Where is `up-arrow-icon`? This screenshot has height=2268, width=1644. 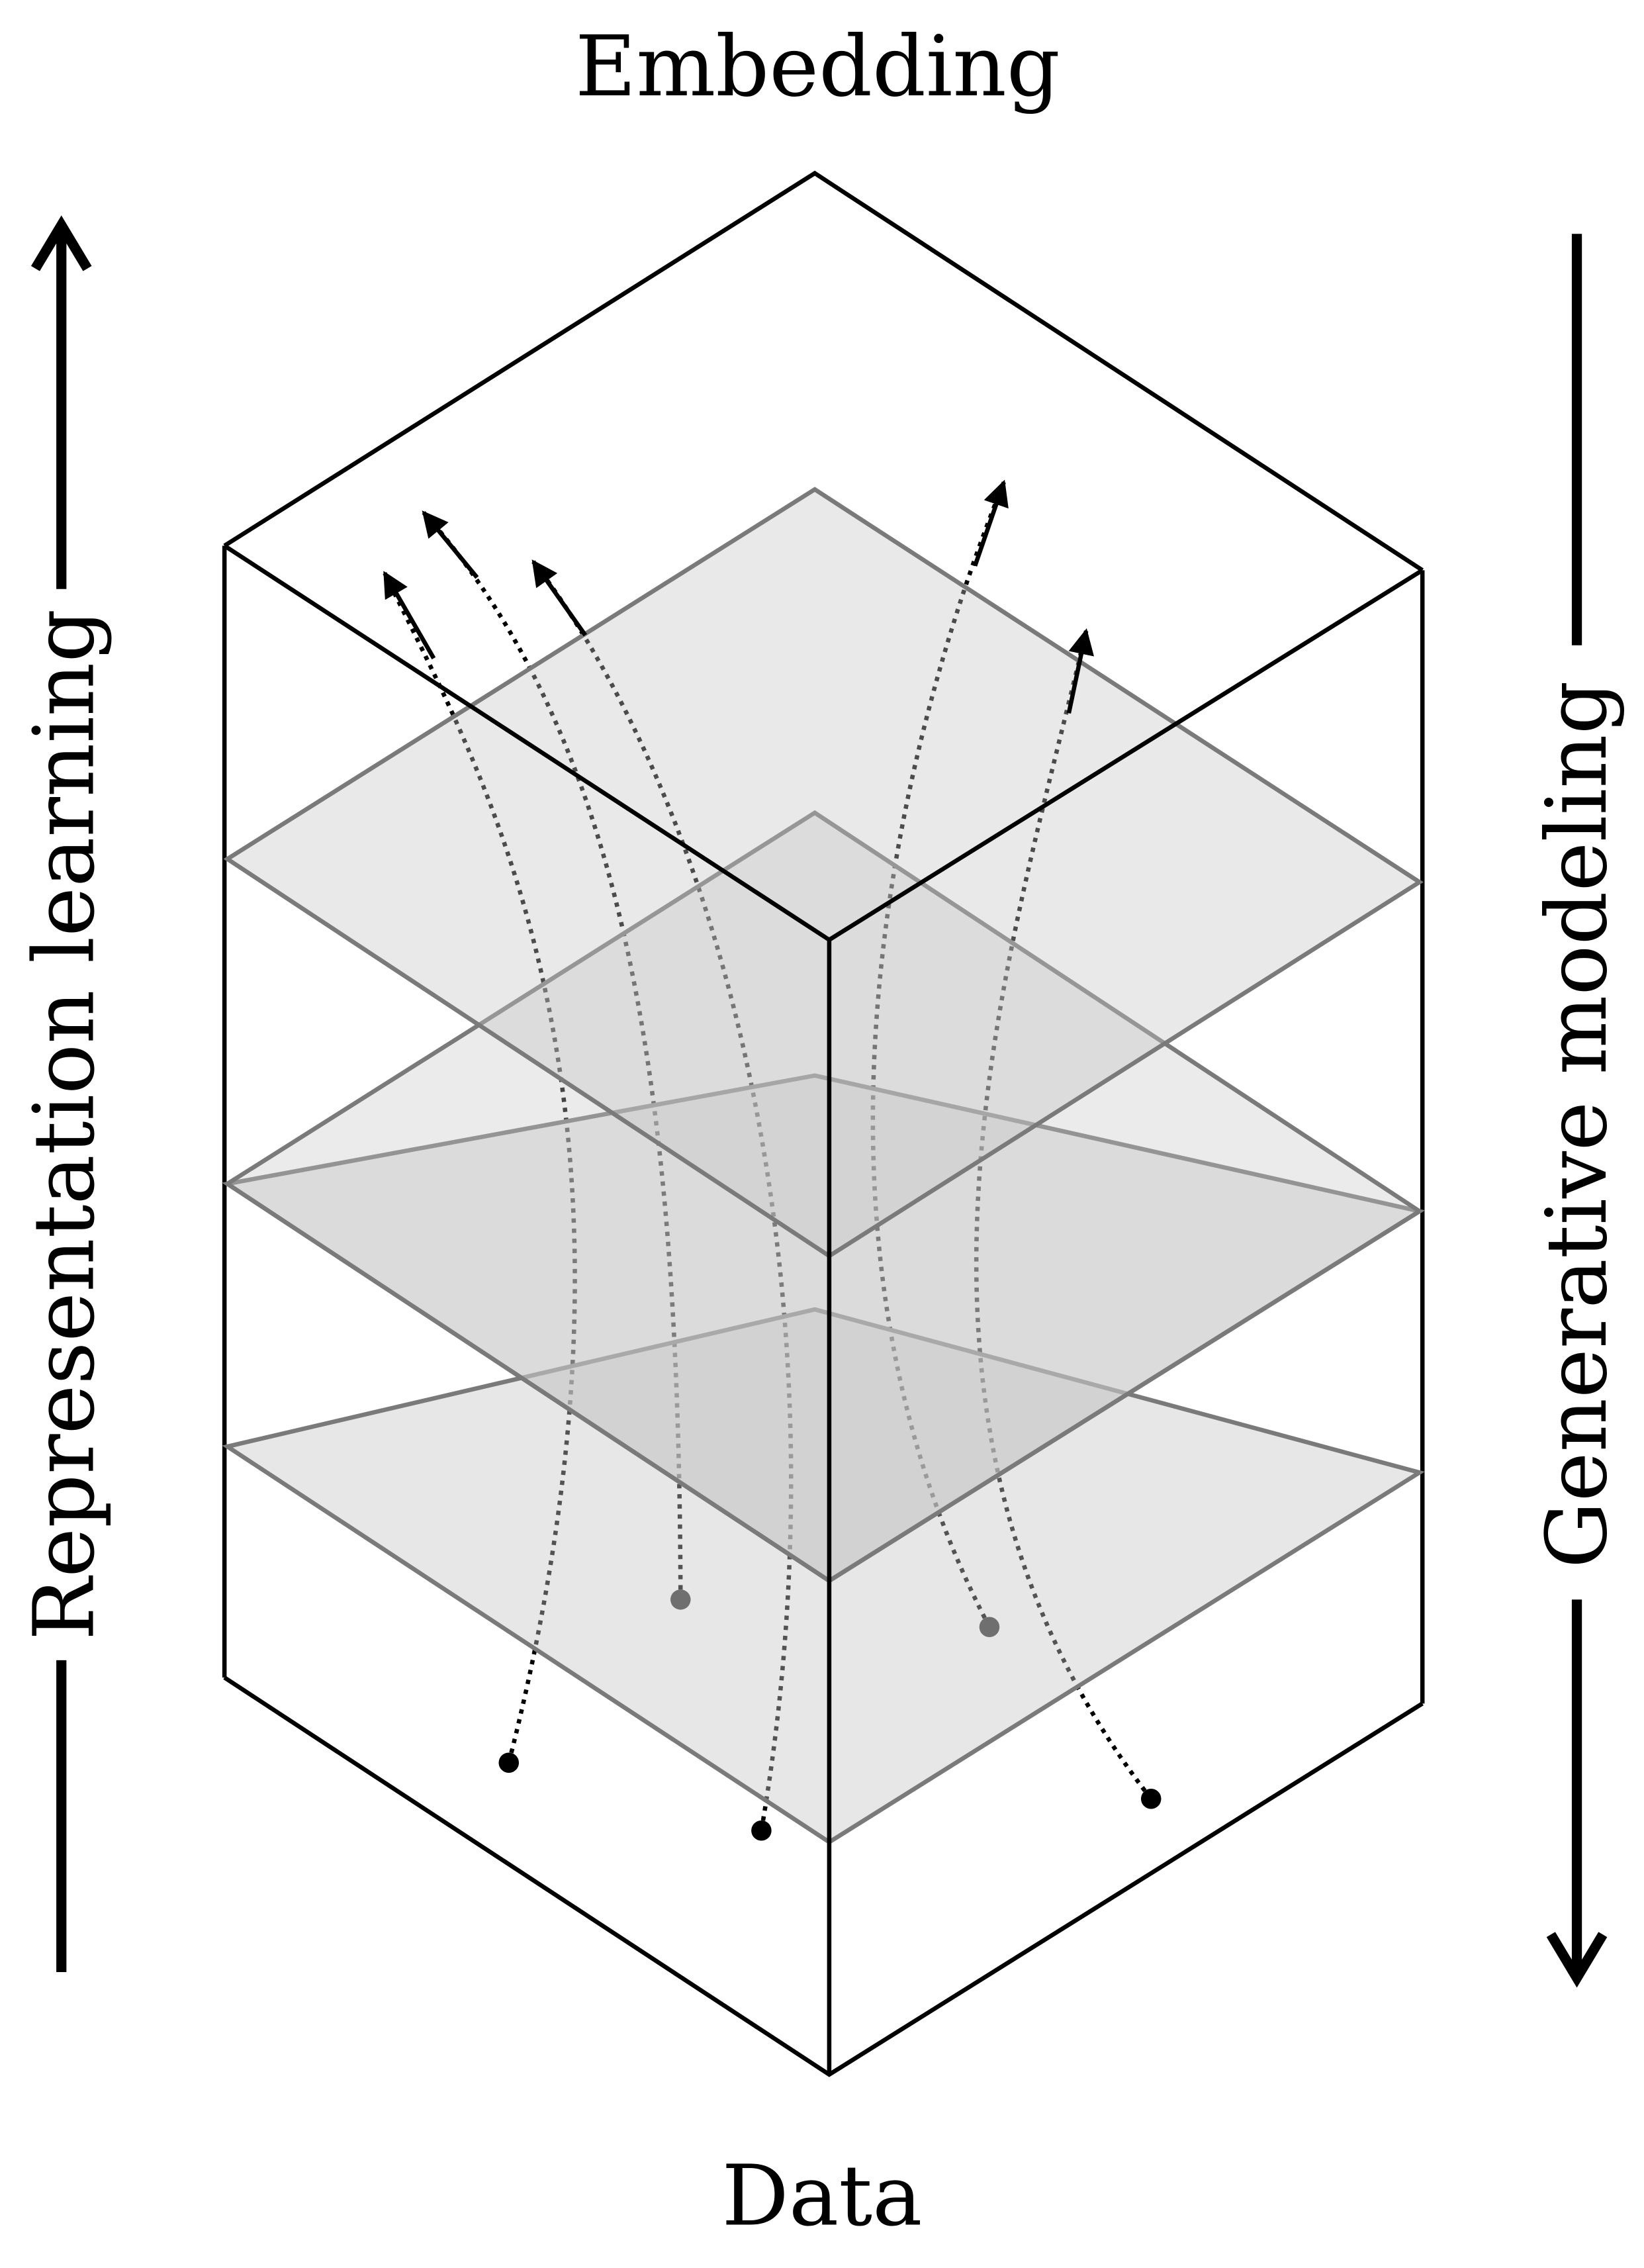 up-arrow-icon is located at coordinates (61, 243).